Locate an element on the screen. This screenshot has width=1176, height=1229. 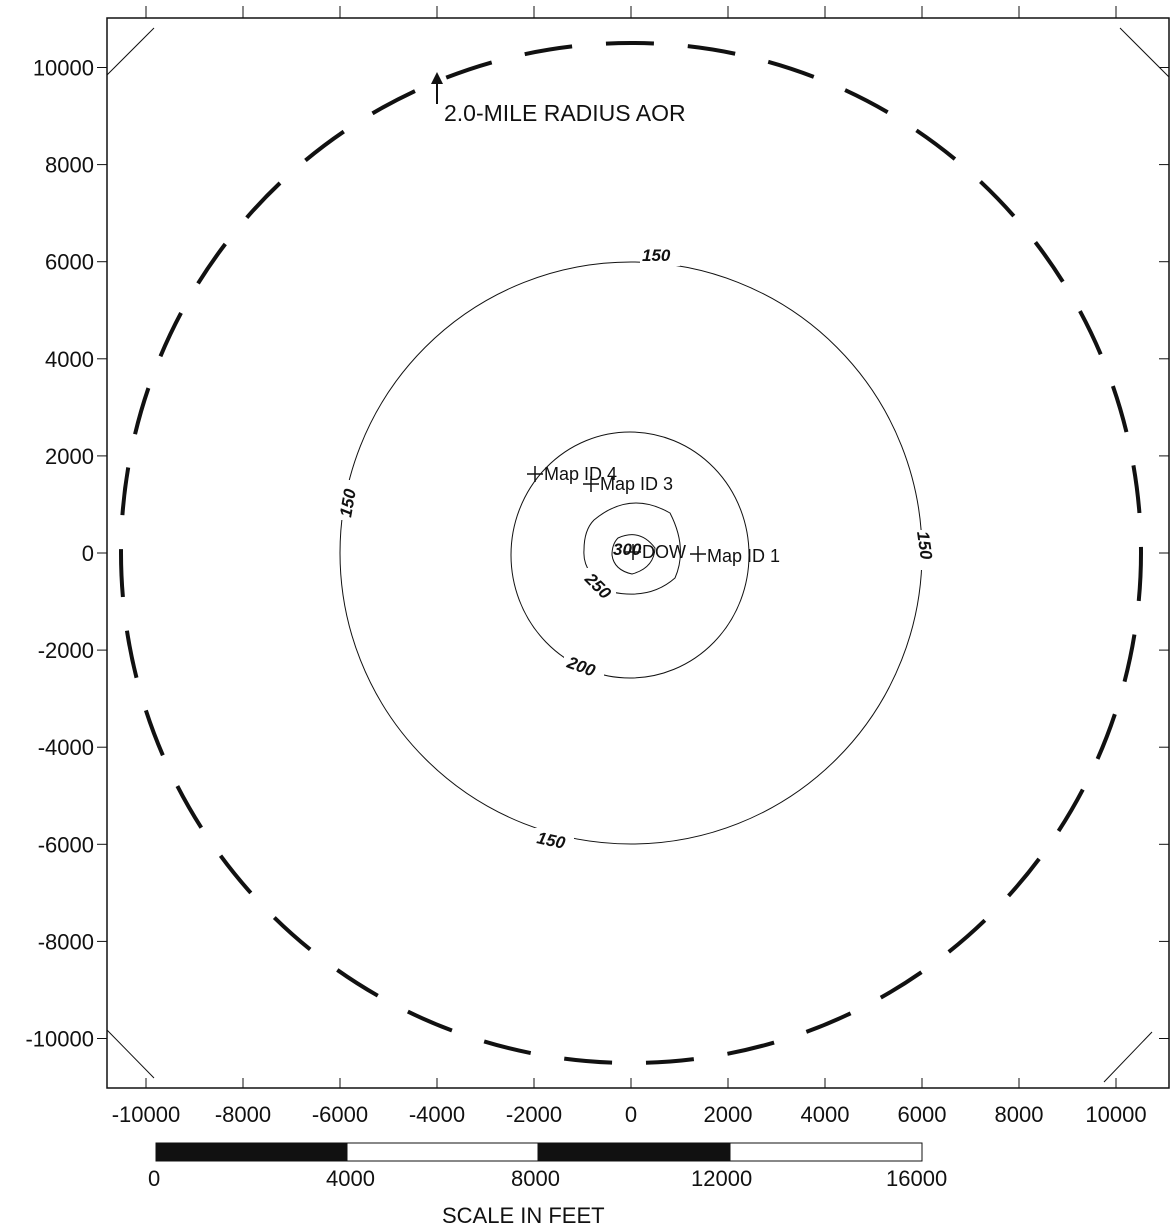
well-dow: DOW is located at coordinates (655, 552).